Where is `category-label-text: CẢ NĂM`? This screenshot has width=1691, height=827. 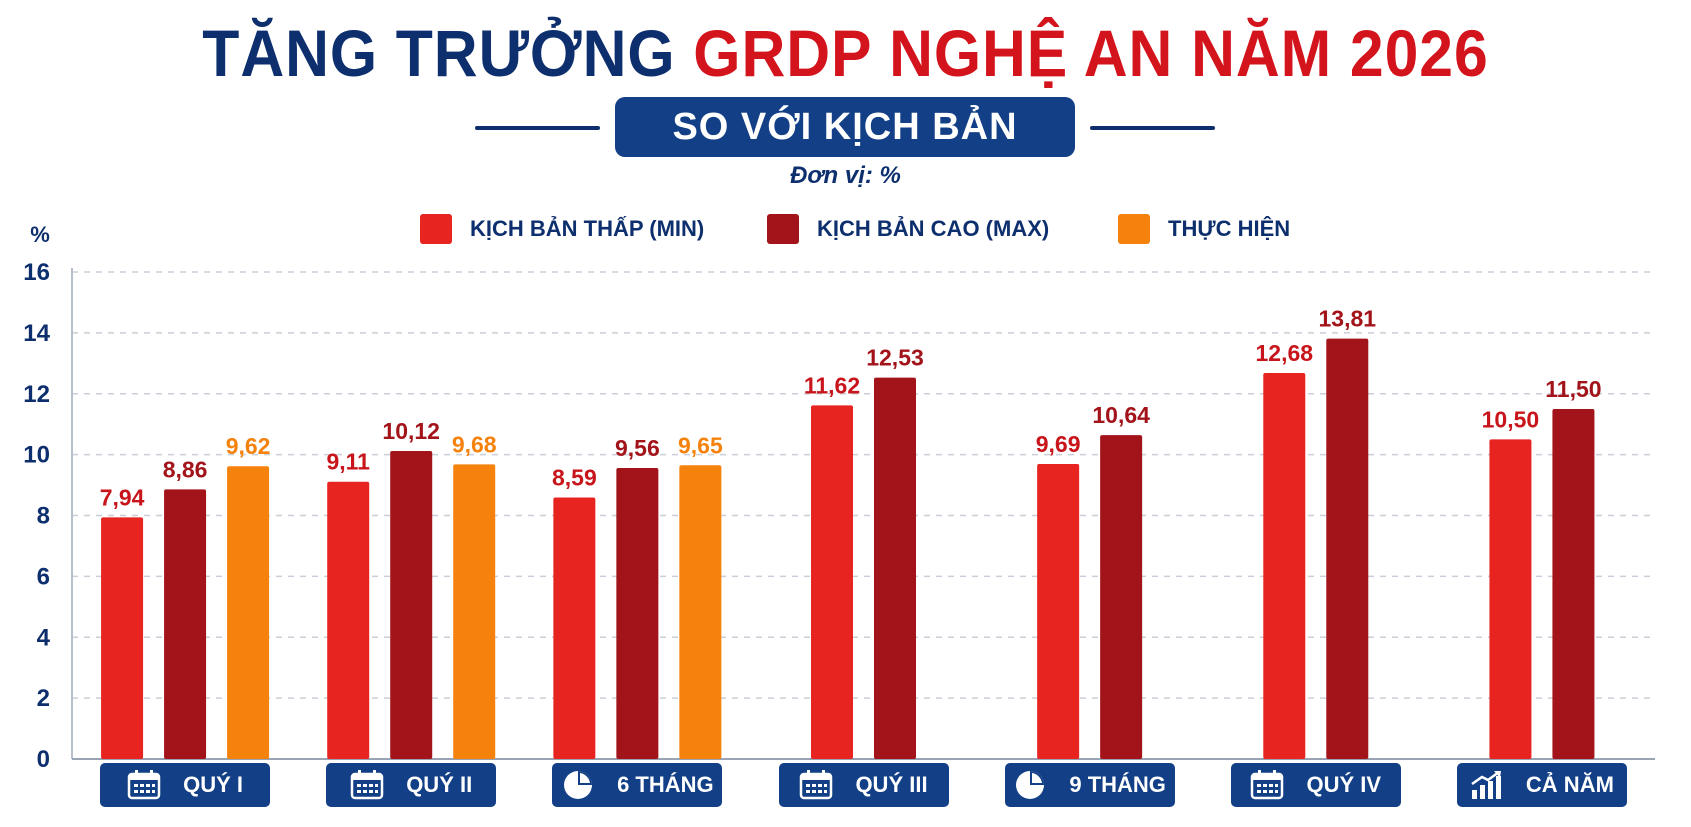
category-label-text: CẢ NĂM is located at coordinates (1569, 784).